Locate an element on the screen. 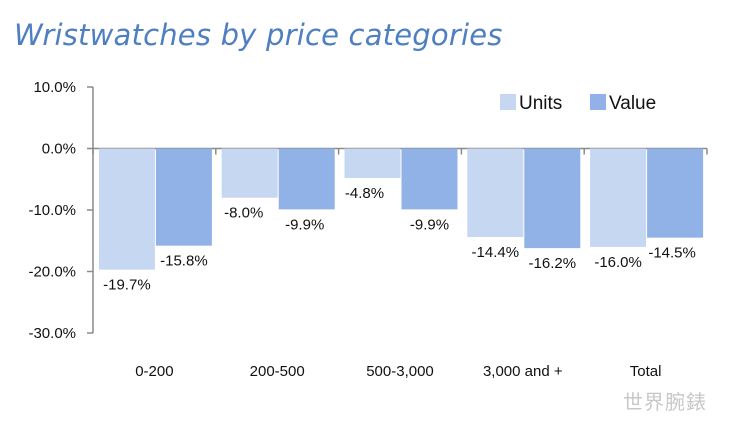  y-tick-label: 0.0% is located at coordinates (59, 149).